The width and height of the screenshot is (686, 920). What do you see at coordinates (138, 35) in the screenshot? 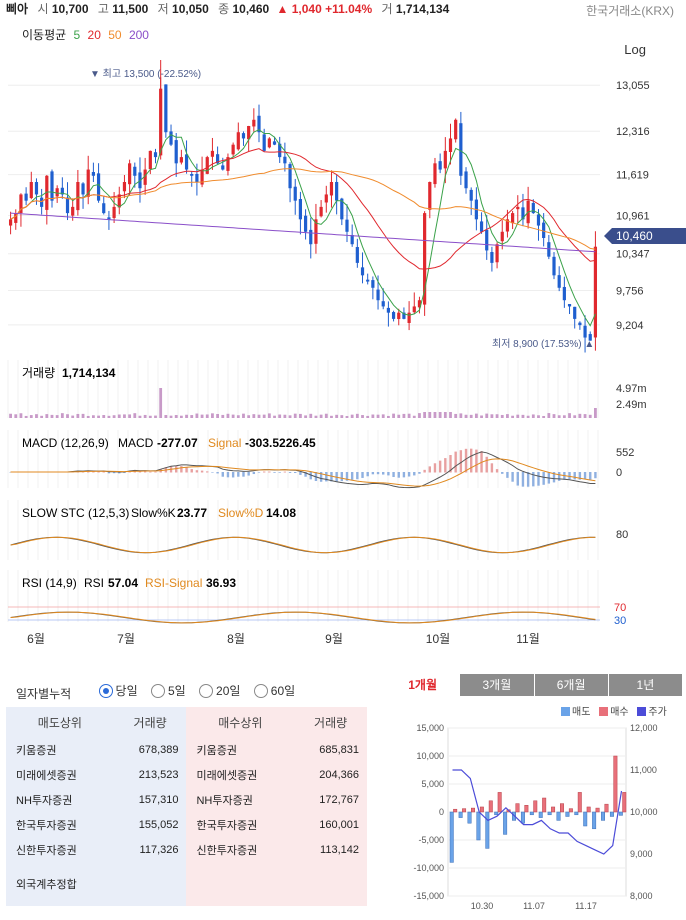
I see `ma200: 200` at bounding box center [138, 35].